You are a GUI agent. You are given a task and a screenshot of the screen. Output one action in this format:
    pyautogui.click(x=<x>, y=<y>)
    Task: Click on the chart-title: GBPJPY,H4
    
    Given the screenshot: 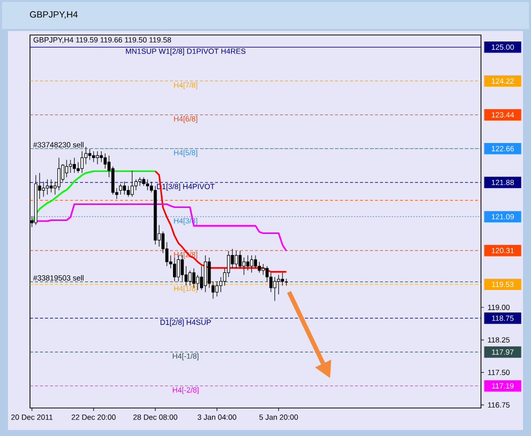 What is the action you would take?
    pyautogui.click(x=54, y=15)
    